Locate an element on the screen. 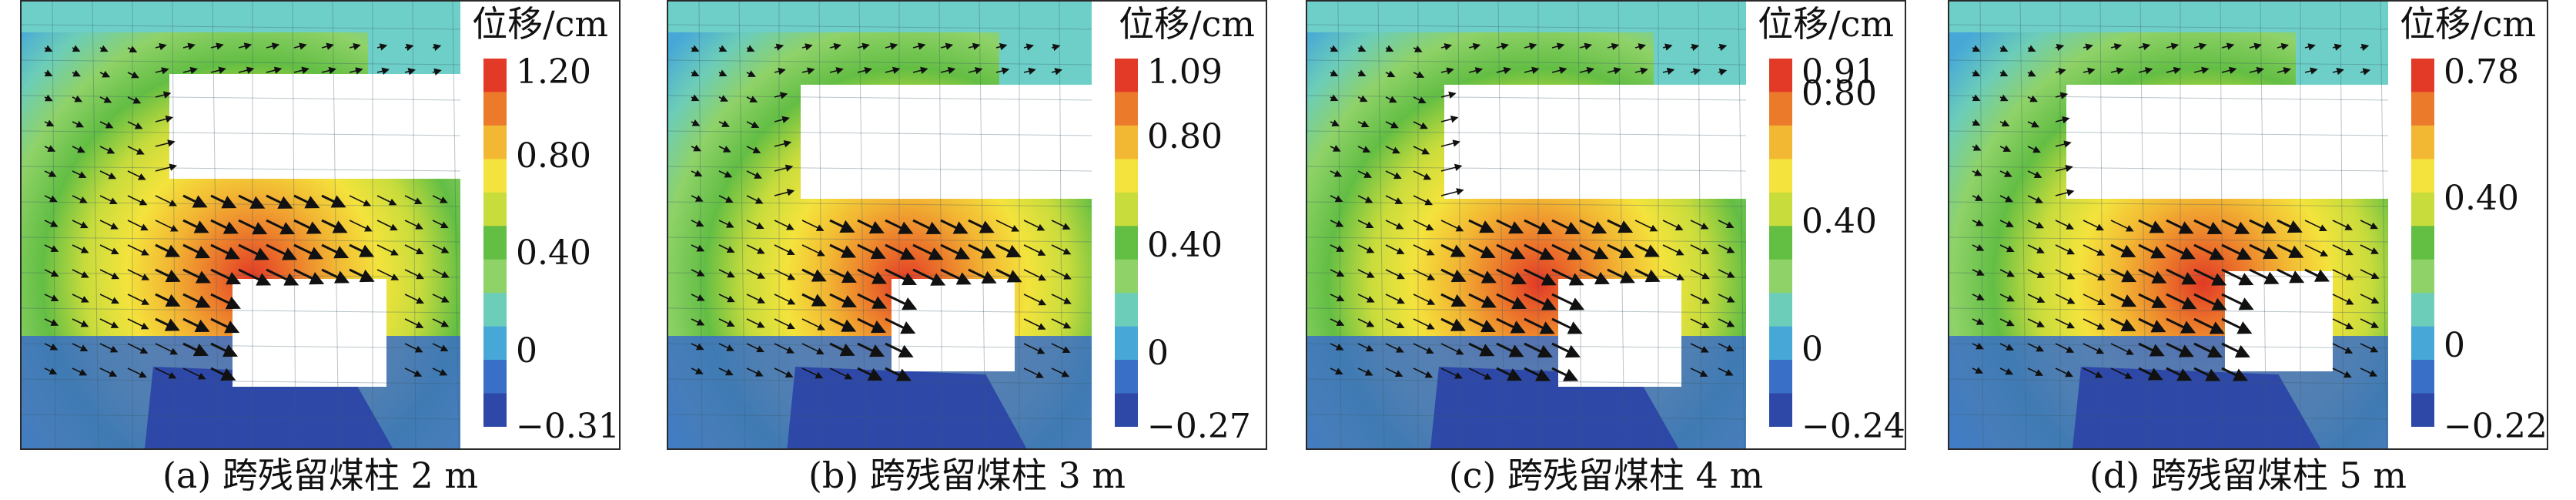 The image size is (2576, 500). colorbar-title-d: 位移/cm is located at coordinates (2468, 24).